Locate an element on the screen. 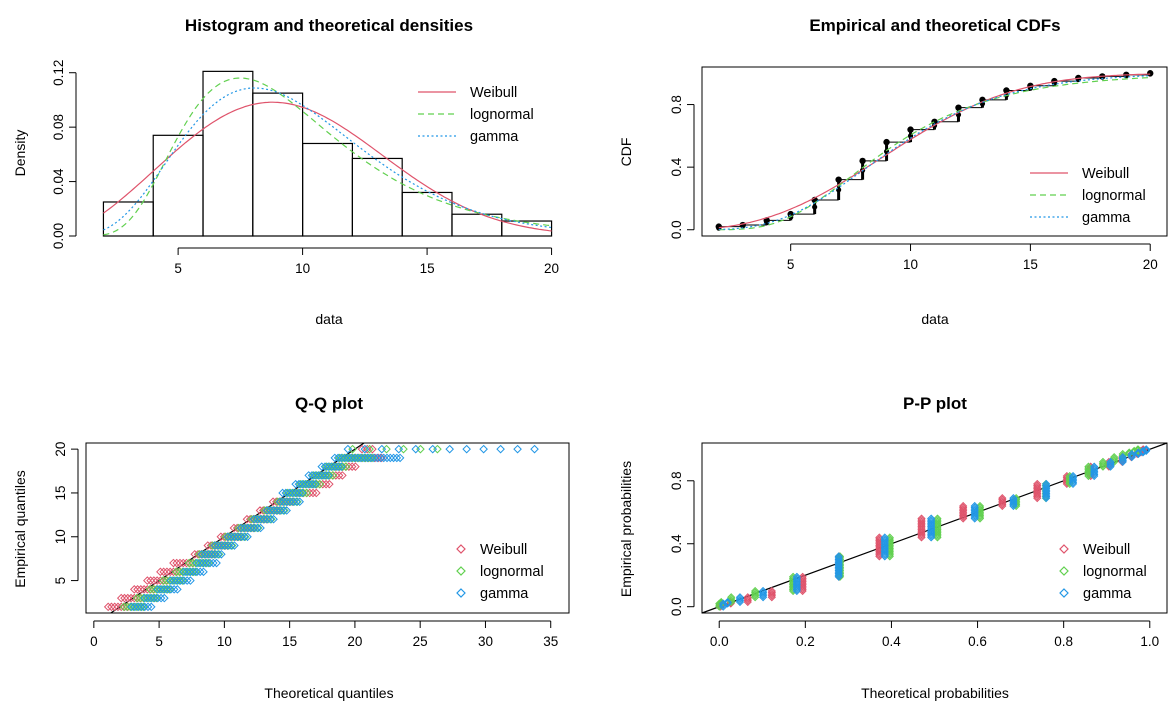 The width and height of the screenshot is (1174, 705). pp-x-tick-label: 0.8 is located at coordinates (1063, 641).